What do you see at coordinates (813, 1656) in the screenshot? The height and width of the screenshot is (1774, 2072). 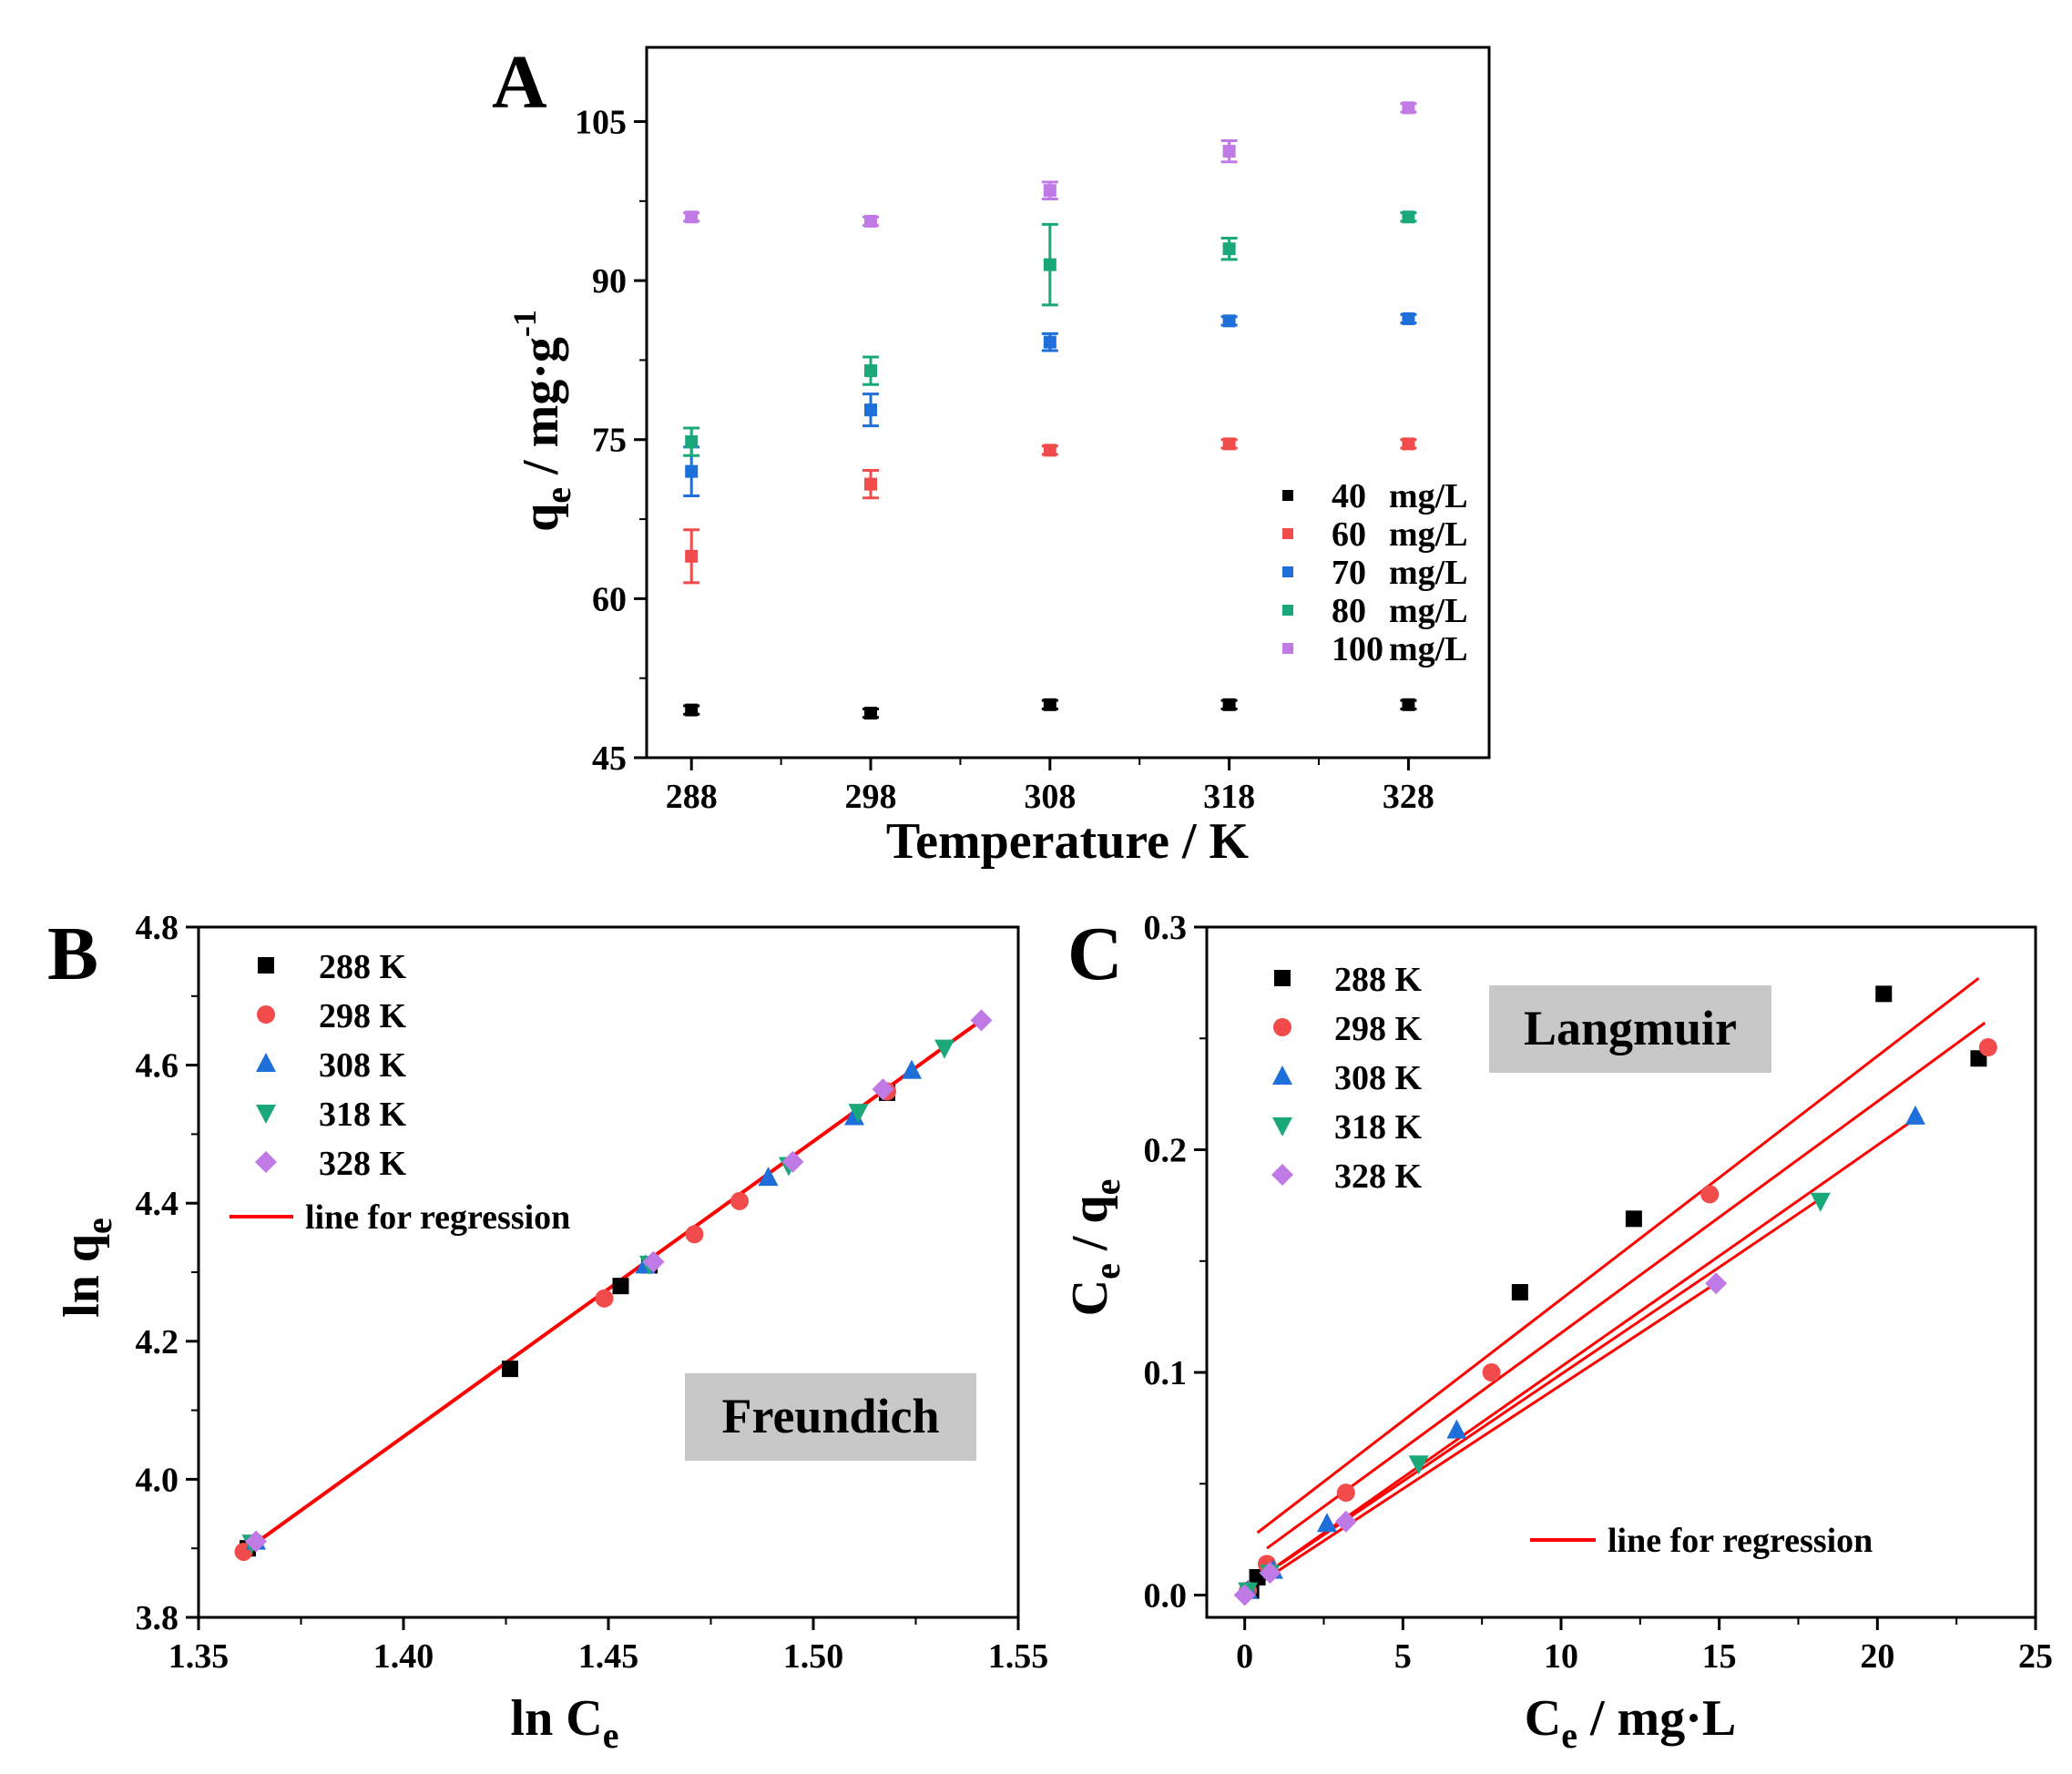 I see `x-tick-label: 1.50` at bounding box center [813, 1656].